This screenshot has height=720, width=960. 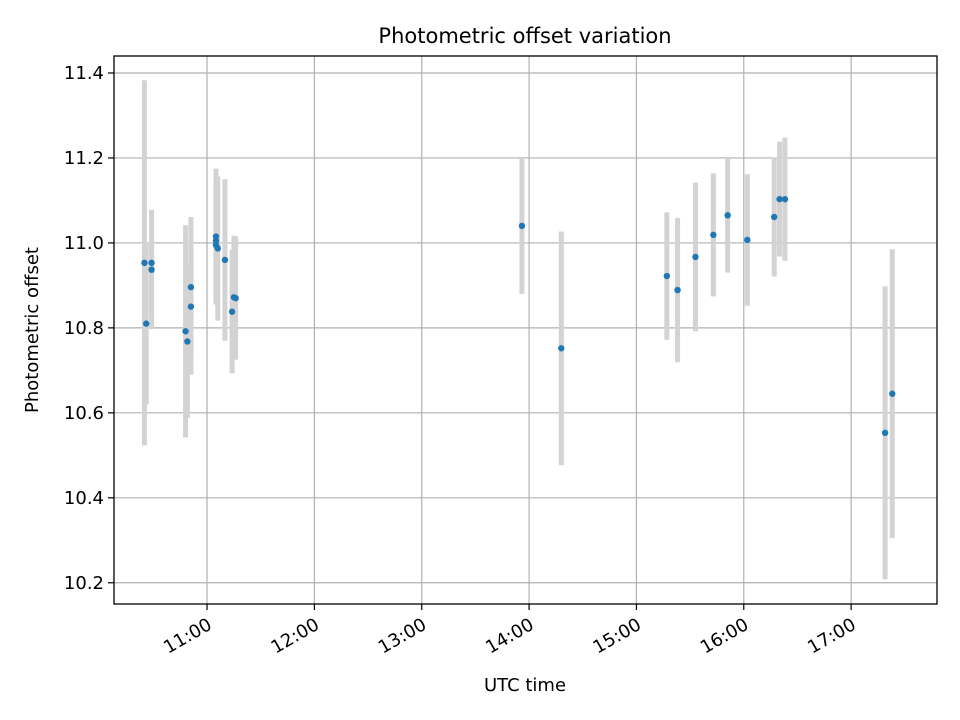 What do you see at coordinates (831, 636) in the screenshot?
I see `x-tick-label: 17:00` at bounding box center [831, 636].